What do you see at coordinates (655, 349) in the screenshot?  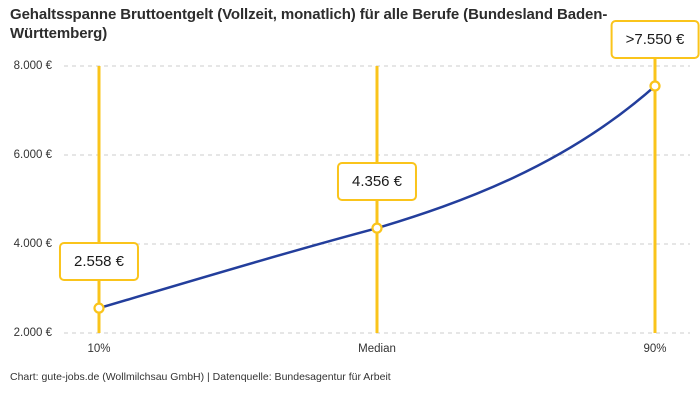 I see `x-axis-tick-label: 90%` at bounding box center [655, 349].